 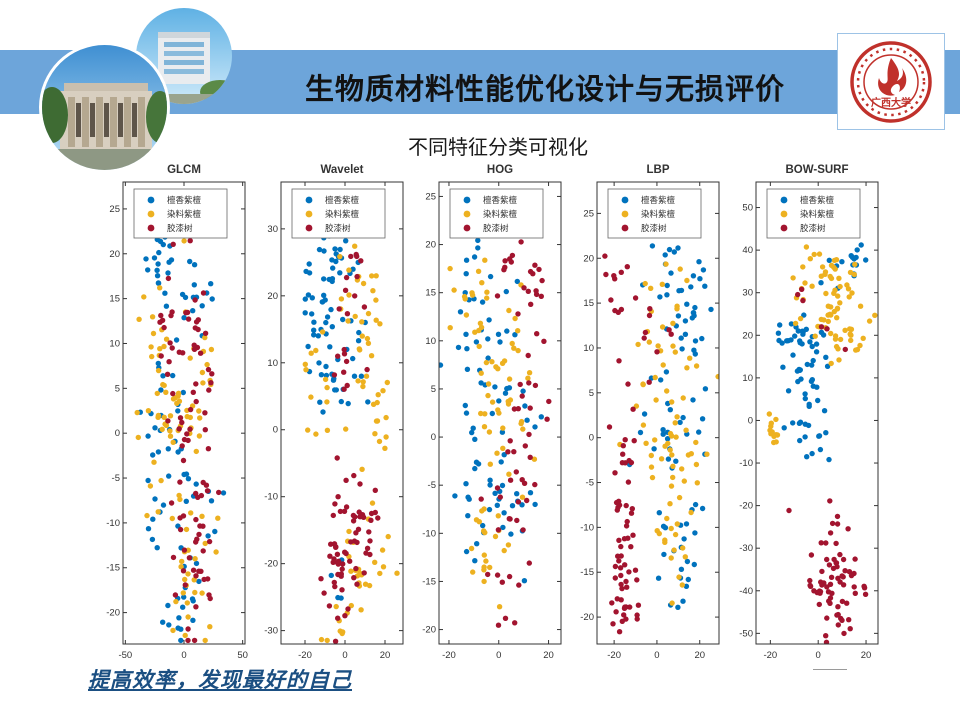 What do you see at coordinates (498, 655) in the screenshot?
I see `x-tick-label: 0` at bounding box center [498, 655].